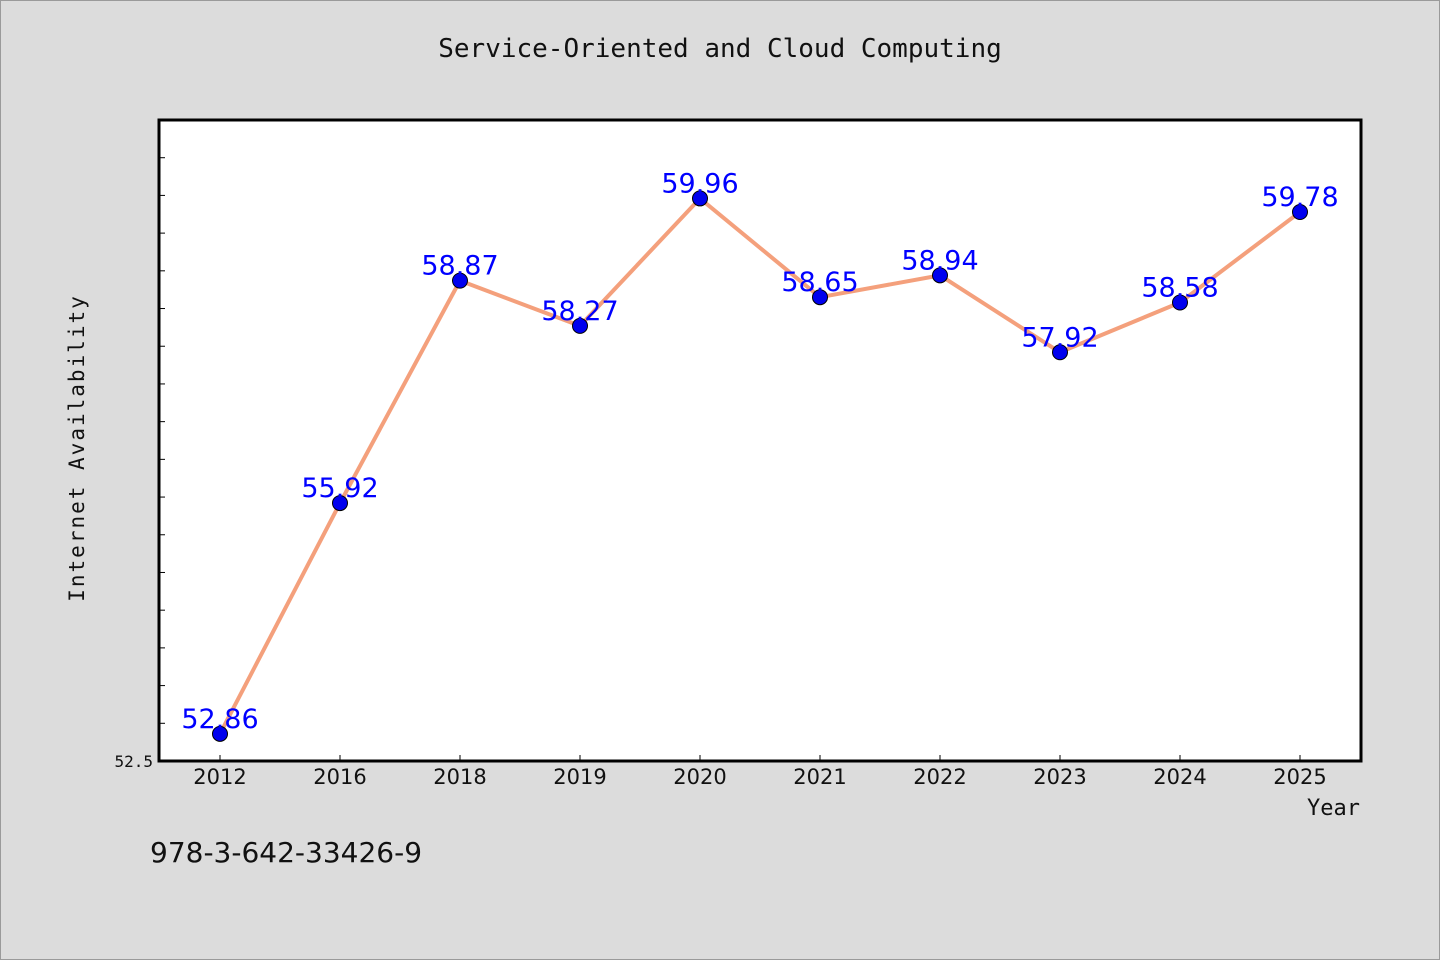  I want to click on x-tick-label: 2022, so click(939, 777).